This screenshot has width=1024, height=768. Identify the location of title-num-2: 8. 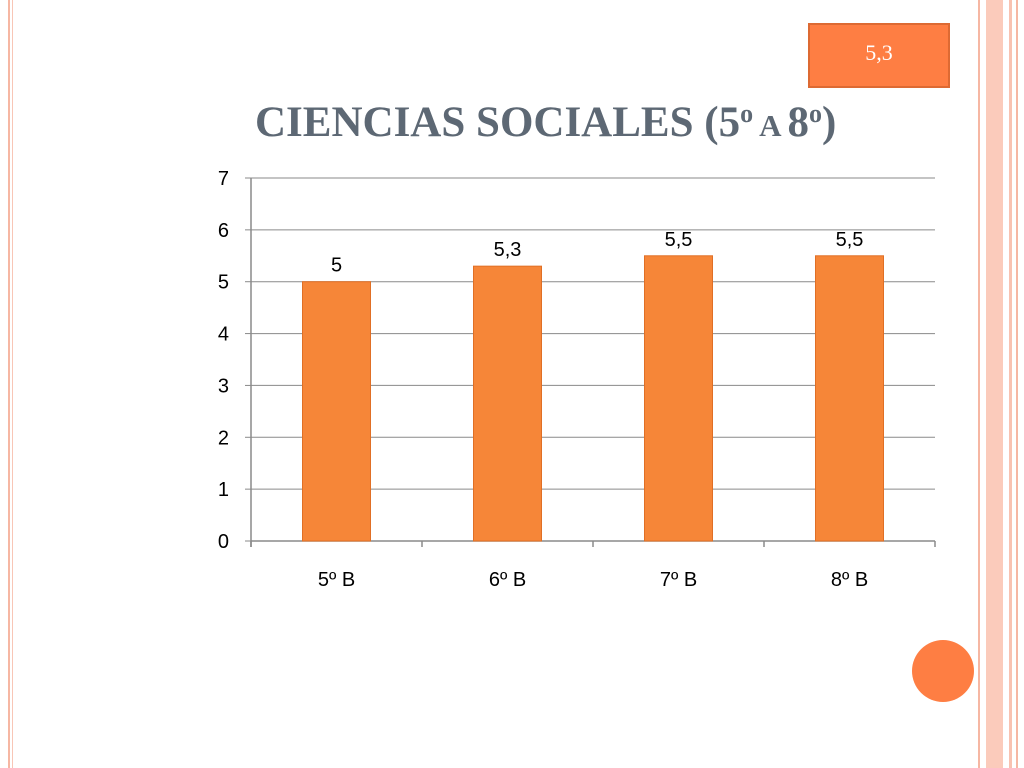
(798, 122).